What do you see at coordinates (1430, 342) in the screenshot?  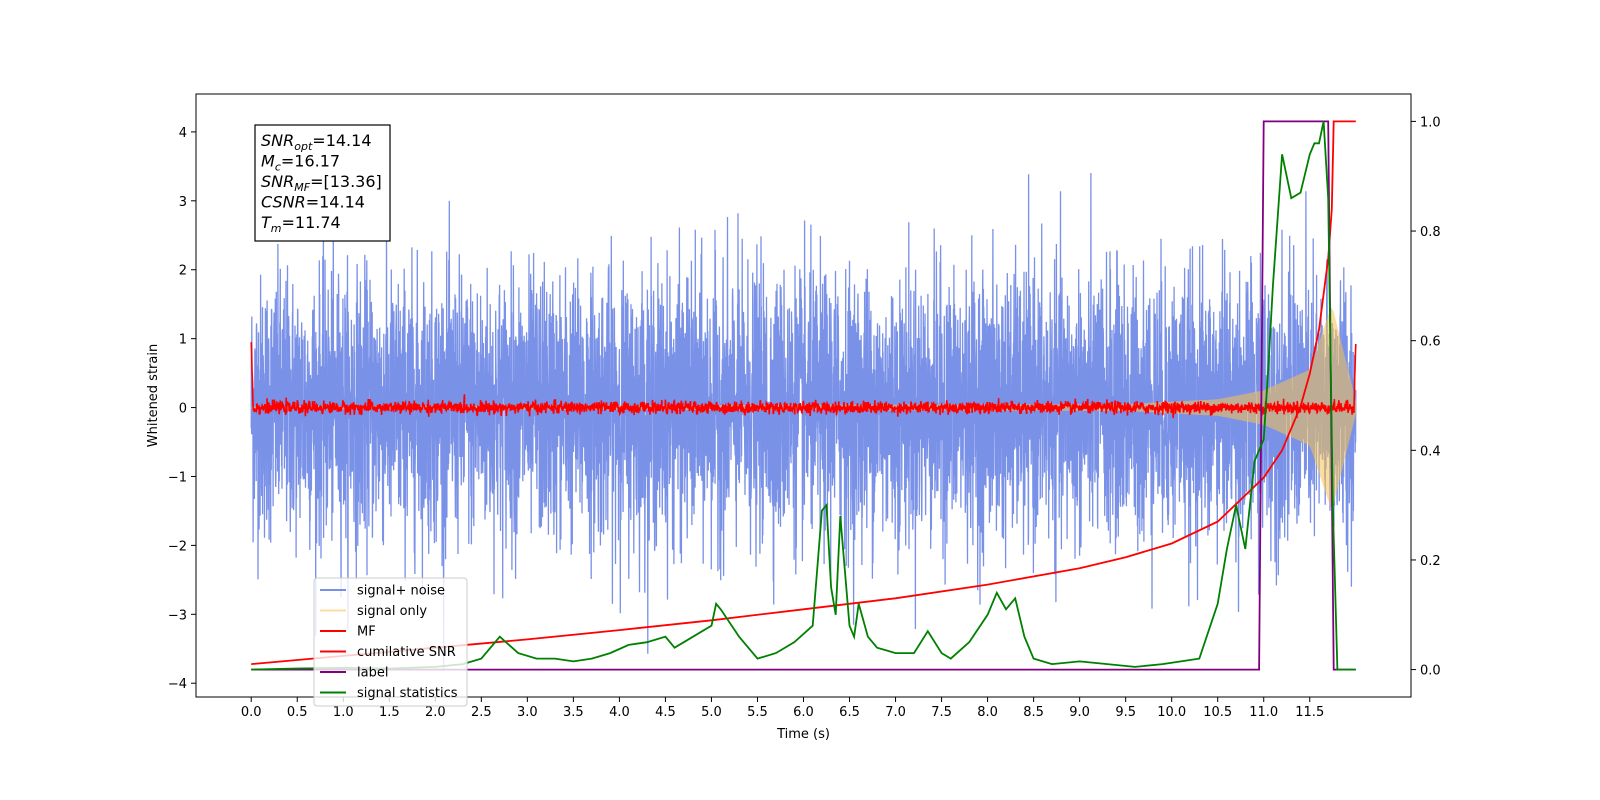 I see `y2-tick-label: 0.6` at bounding box center [1430, 342].